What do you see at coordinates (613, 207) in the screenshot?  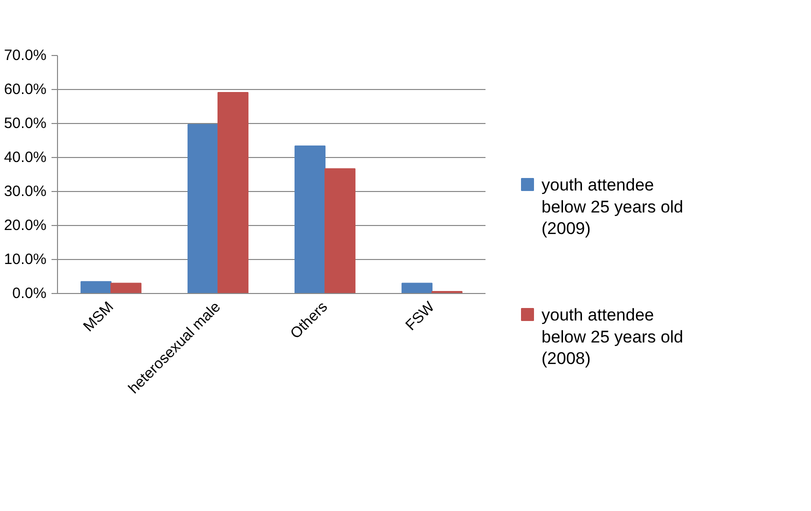 I see `legend-label: youth attendee below 25 years old (2009)` at bounding box center [613, 207].